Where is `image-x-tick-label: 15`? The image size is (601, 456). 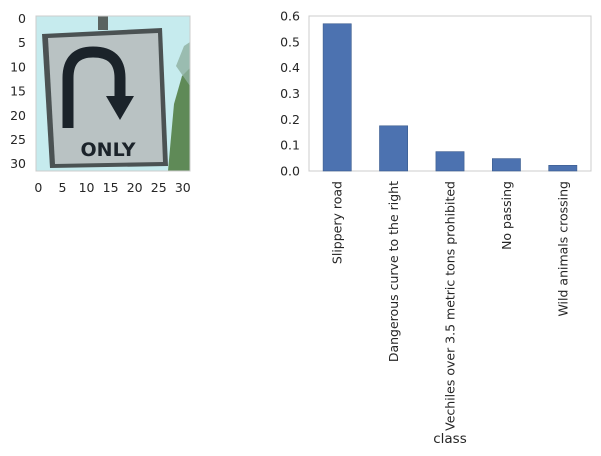 image-x-tick-label: 15 is located at coordinates (111, 187).